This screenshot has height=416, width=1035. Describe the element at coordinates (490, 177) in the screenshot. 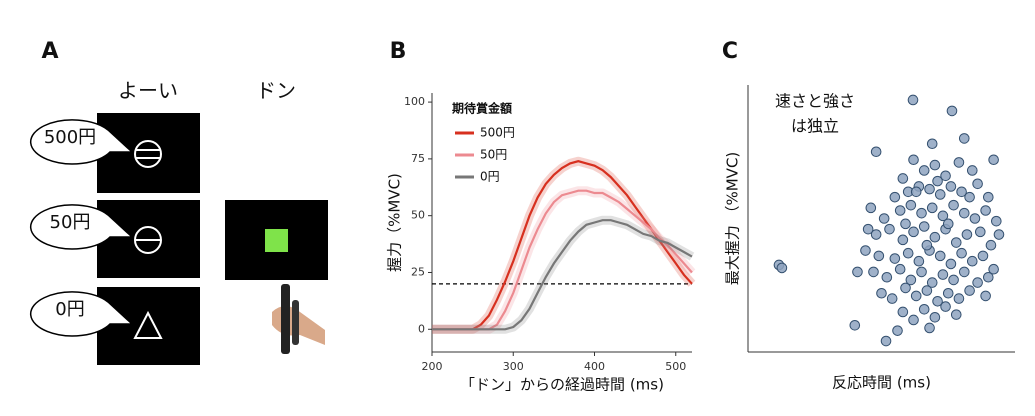

I see `legend-label: 0円` at that location.